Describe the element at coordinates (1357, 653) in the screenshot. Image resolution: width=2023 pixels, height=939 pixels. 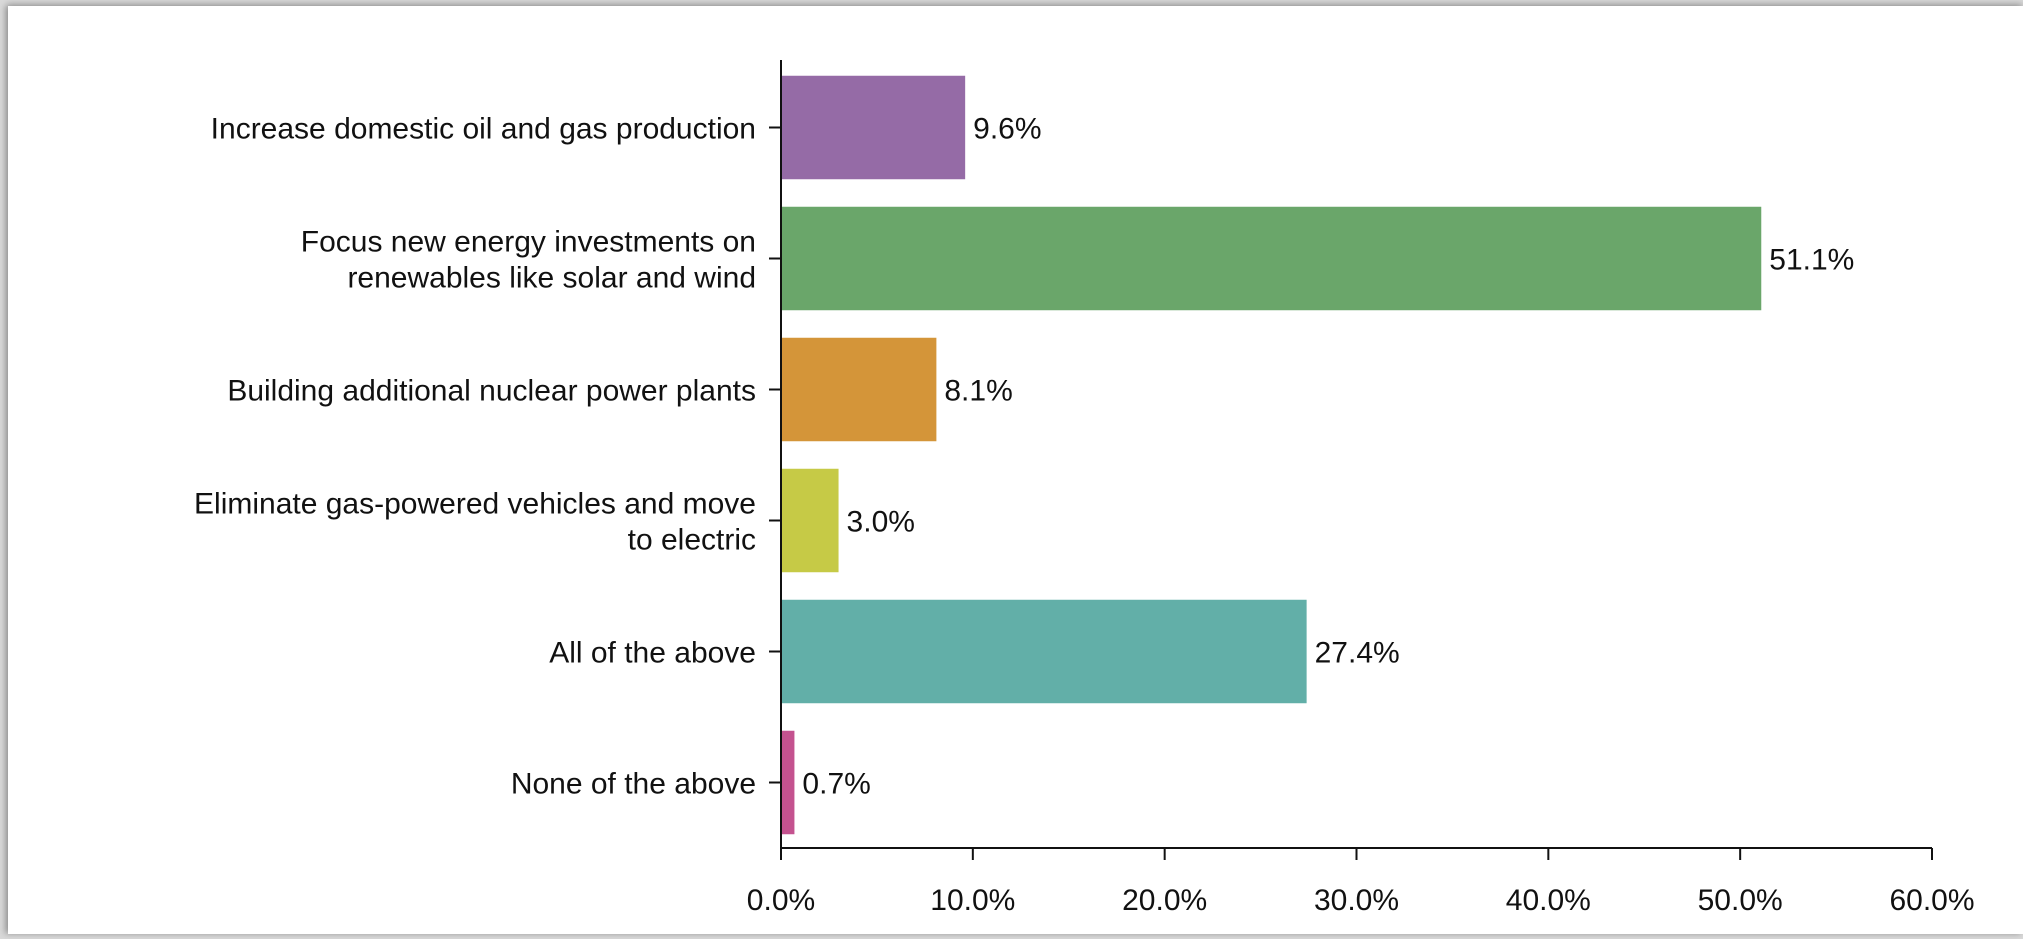
I see `data-label: 27.4%` at that location.